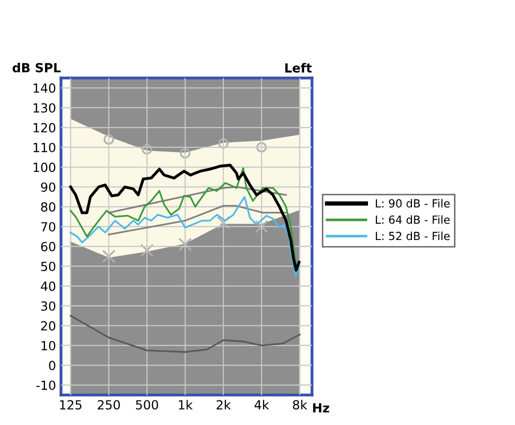 The image size is (515, 425). I want to click on legend-label: L: 90 dB - File, so click(413, 203).